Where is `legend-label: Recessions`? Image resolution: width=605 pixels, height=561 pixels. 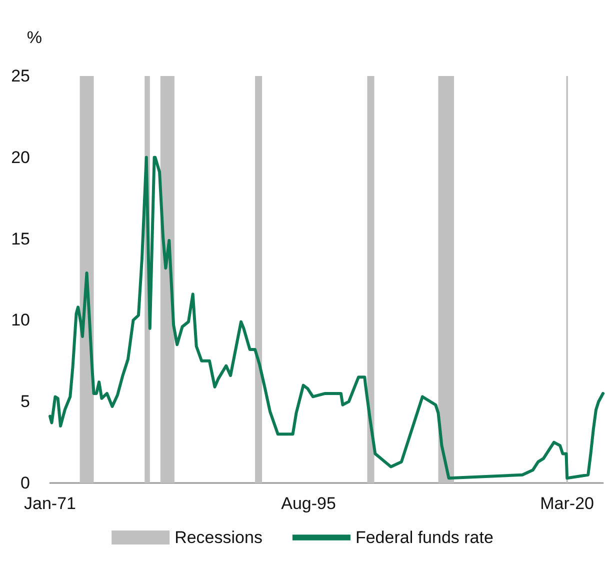 legend-label: Recessions is located at coordinates (218, 537).